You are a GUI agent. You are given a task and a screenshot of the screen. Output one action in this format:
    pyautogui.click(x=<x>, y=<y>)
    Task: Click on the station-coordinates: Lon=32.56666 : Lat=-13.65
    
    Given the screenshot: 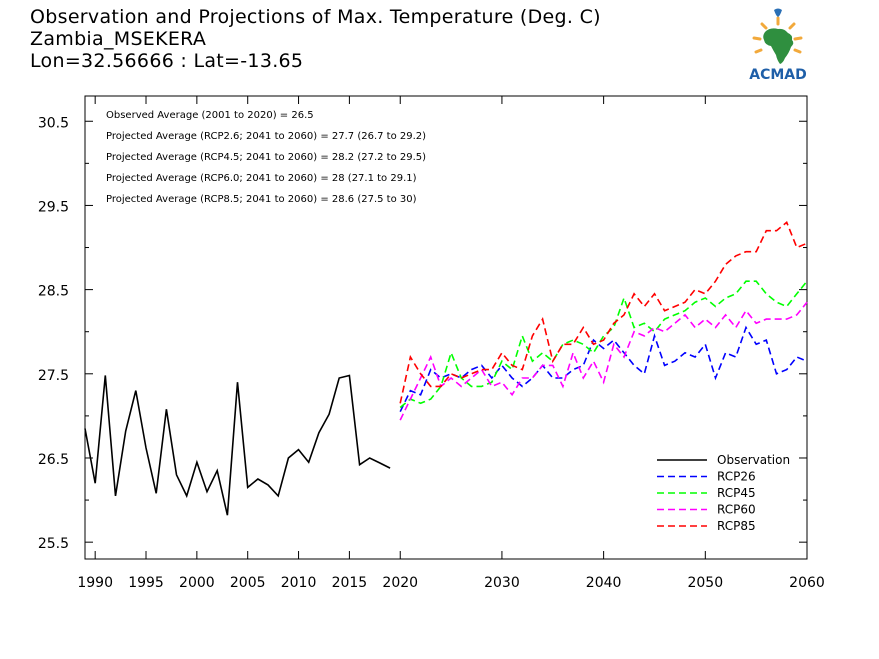 What is the action you would take?
    pyautogui.click(x=167, y=61)
    